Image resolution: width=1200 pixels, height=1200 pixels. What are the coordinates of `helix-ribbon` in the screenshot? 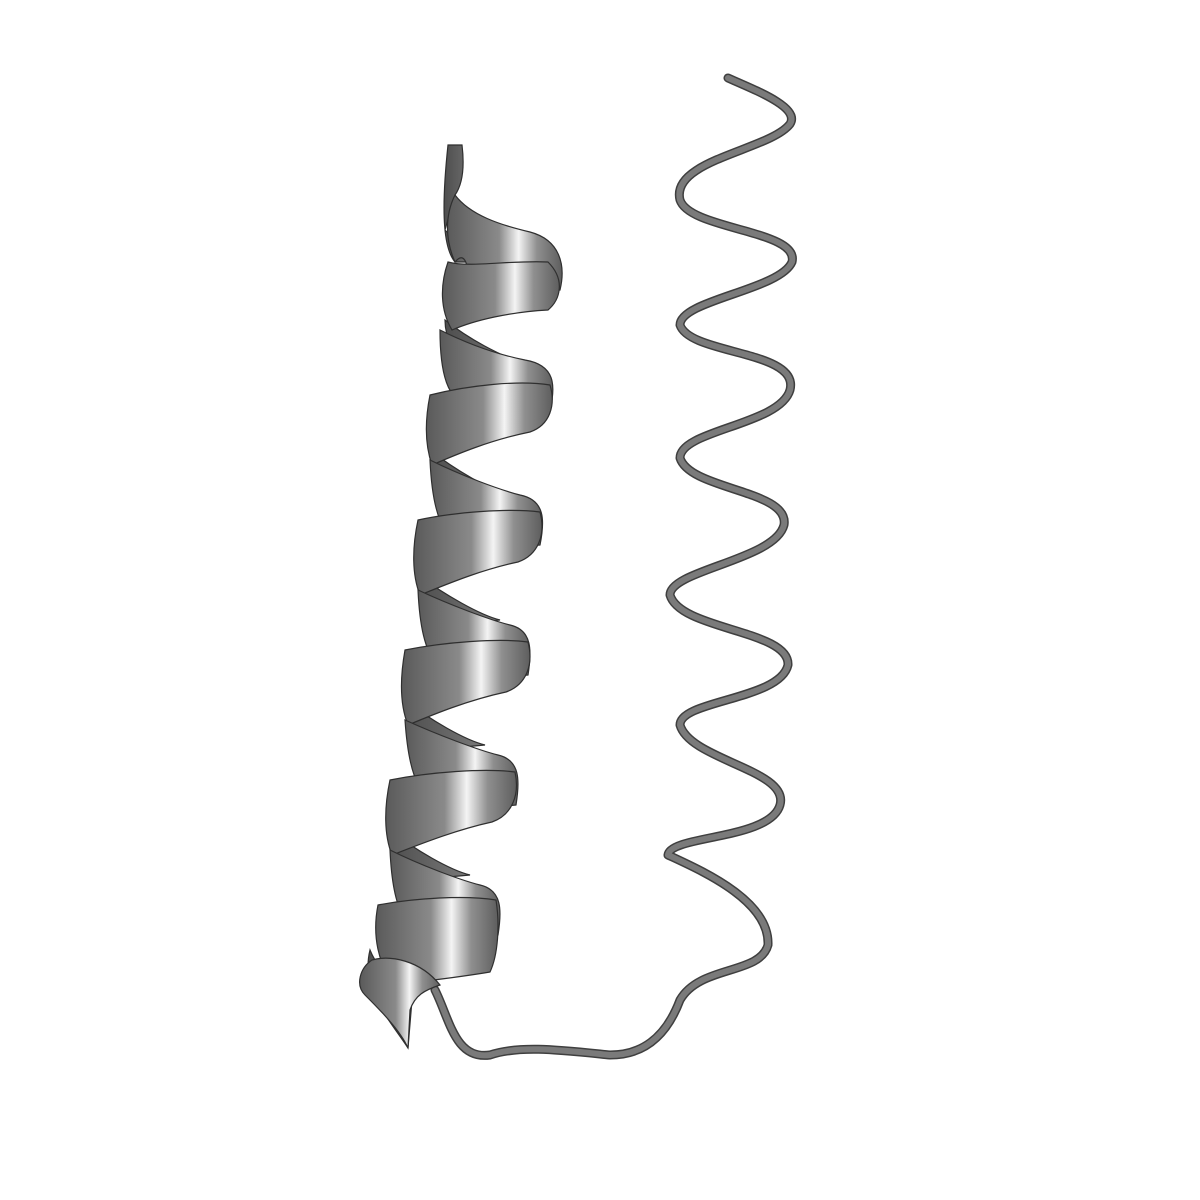 It's located at (461, 597).